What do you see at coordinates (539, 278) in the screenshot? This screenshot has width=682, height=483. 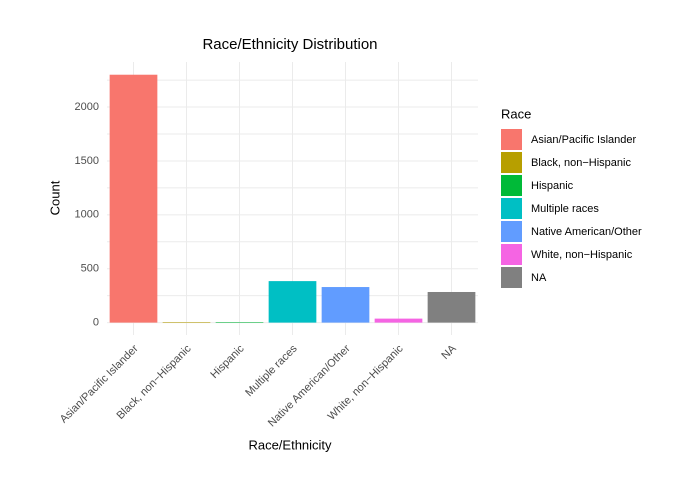 I see `legend-label: NA` at bounding box center [539, 278].